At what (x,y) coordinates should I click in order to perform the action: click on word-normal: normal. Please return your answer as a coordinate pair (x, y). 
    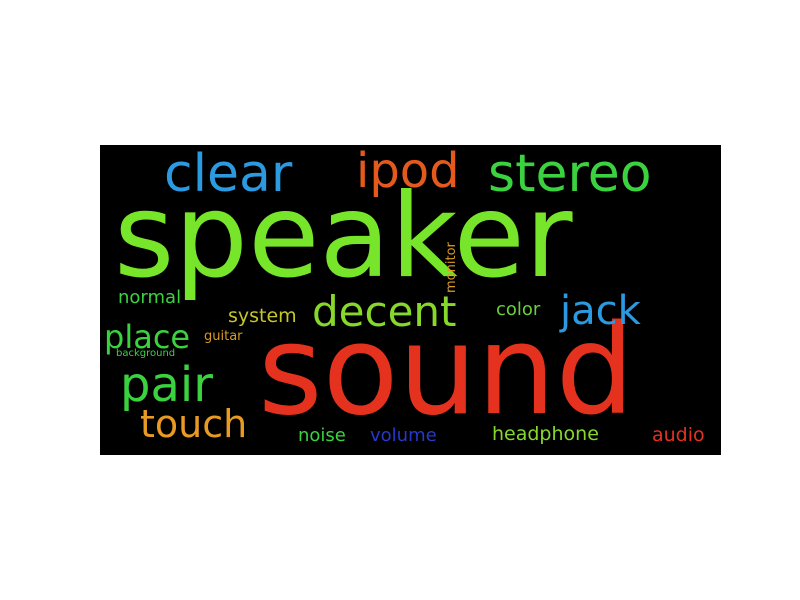
    Looking at the image, I should click on (150, 297).